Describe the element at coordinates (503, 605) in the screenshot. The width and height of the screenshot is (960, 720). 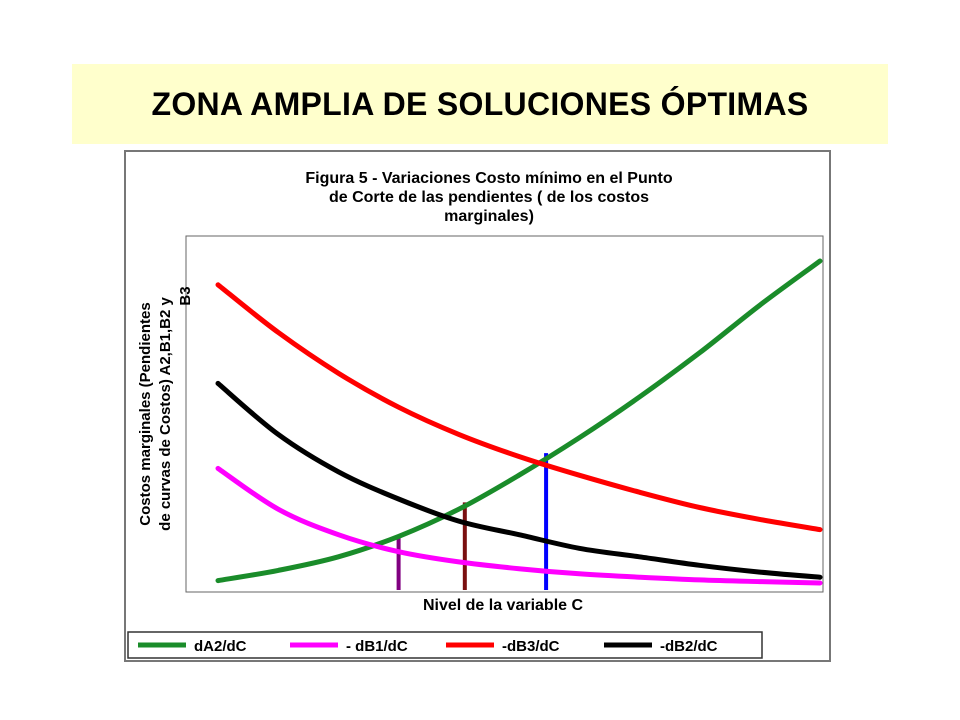
I see `x-axis-label: Nivel de la variable C` at that location.